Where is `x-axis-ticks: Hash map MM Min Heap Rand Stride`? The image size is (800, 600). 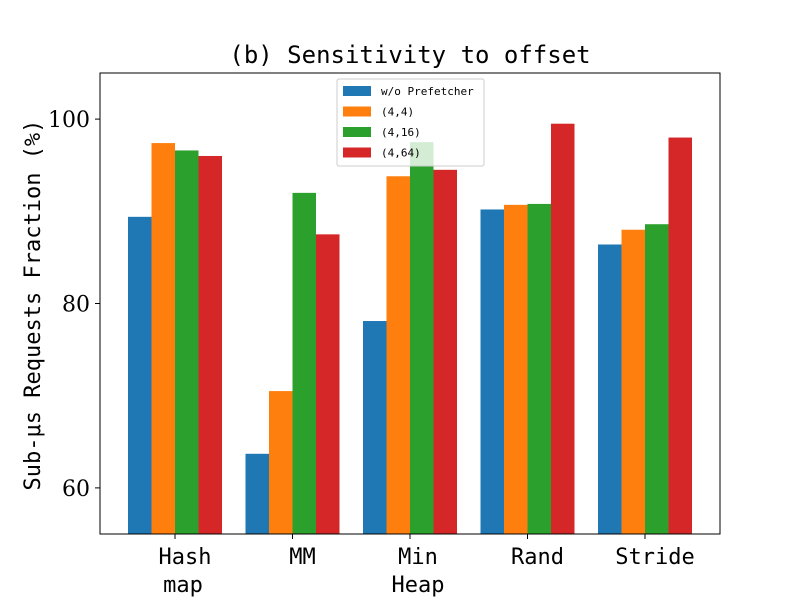
x-axis-ticks: Hash map MM Min Heap Rand Stride is located at coordinates (427, 566).